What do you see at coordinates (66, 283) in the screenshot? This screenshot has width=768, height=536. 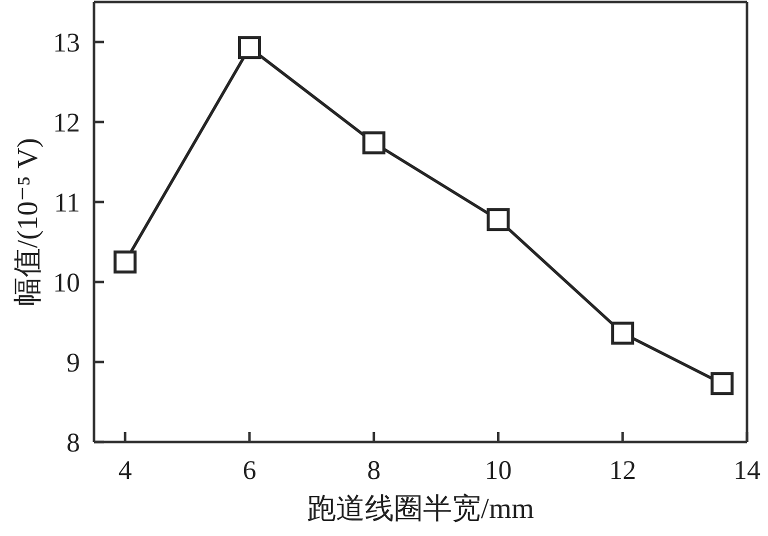 I see `y-tick-label: 10` at bounding box center [66, 283].